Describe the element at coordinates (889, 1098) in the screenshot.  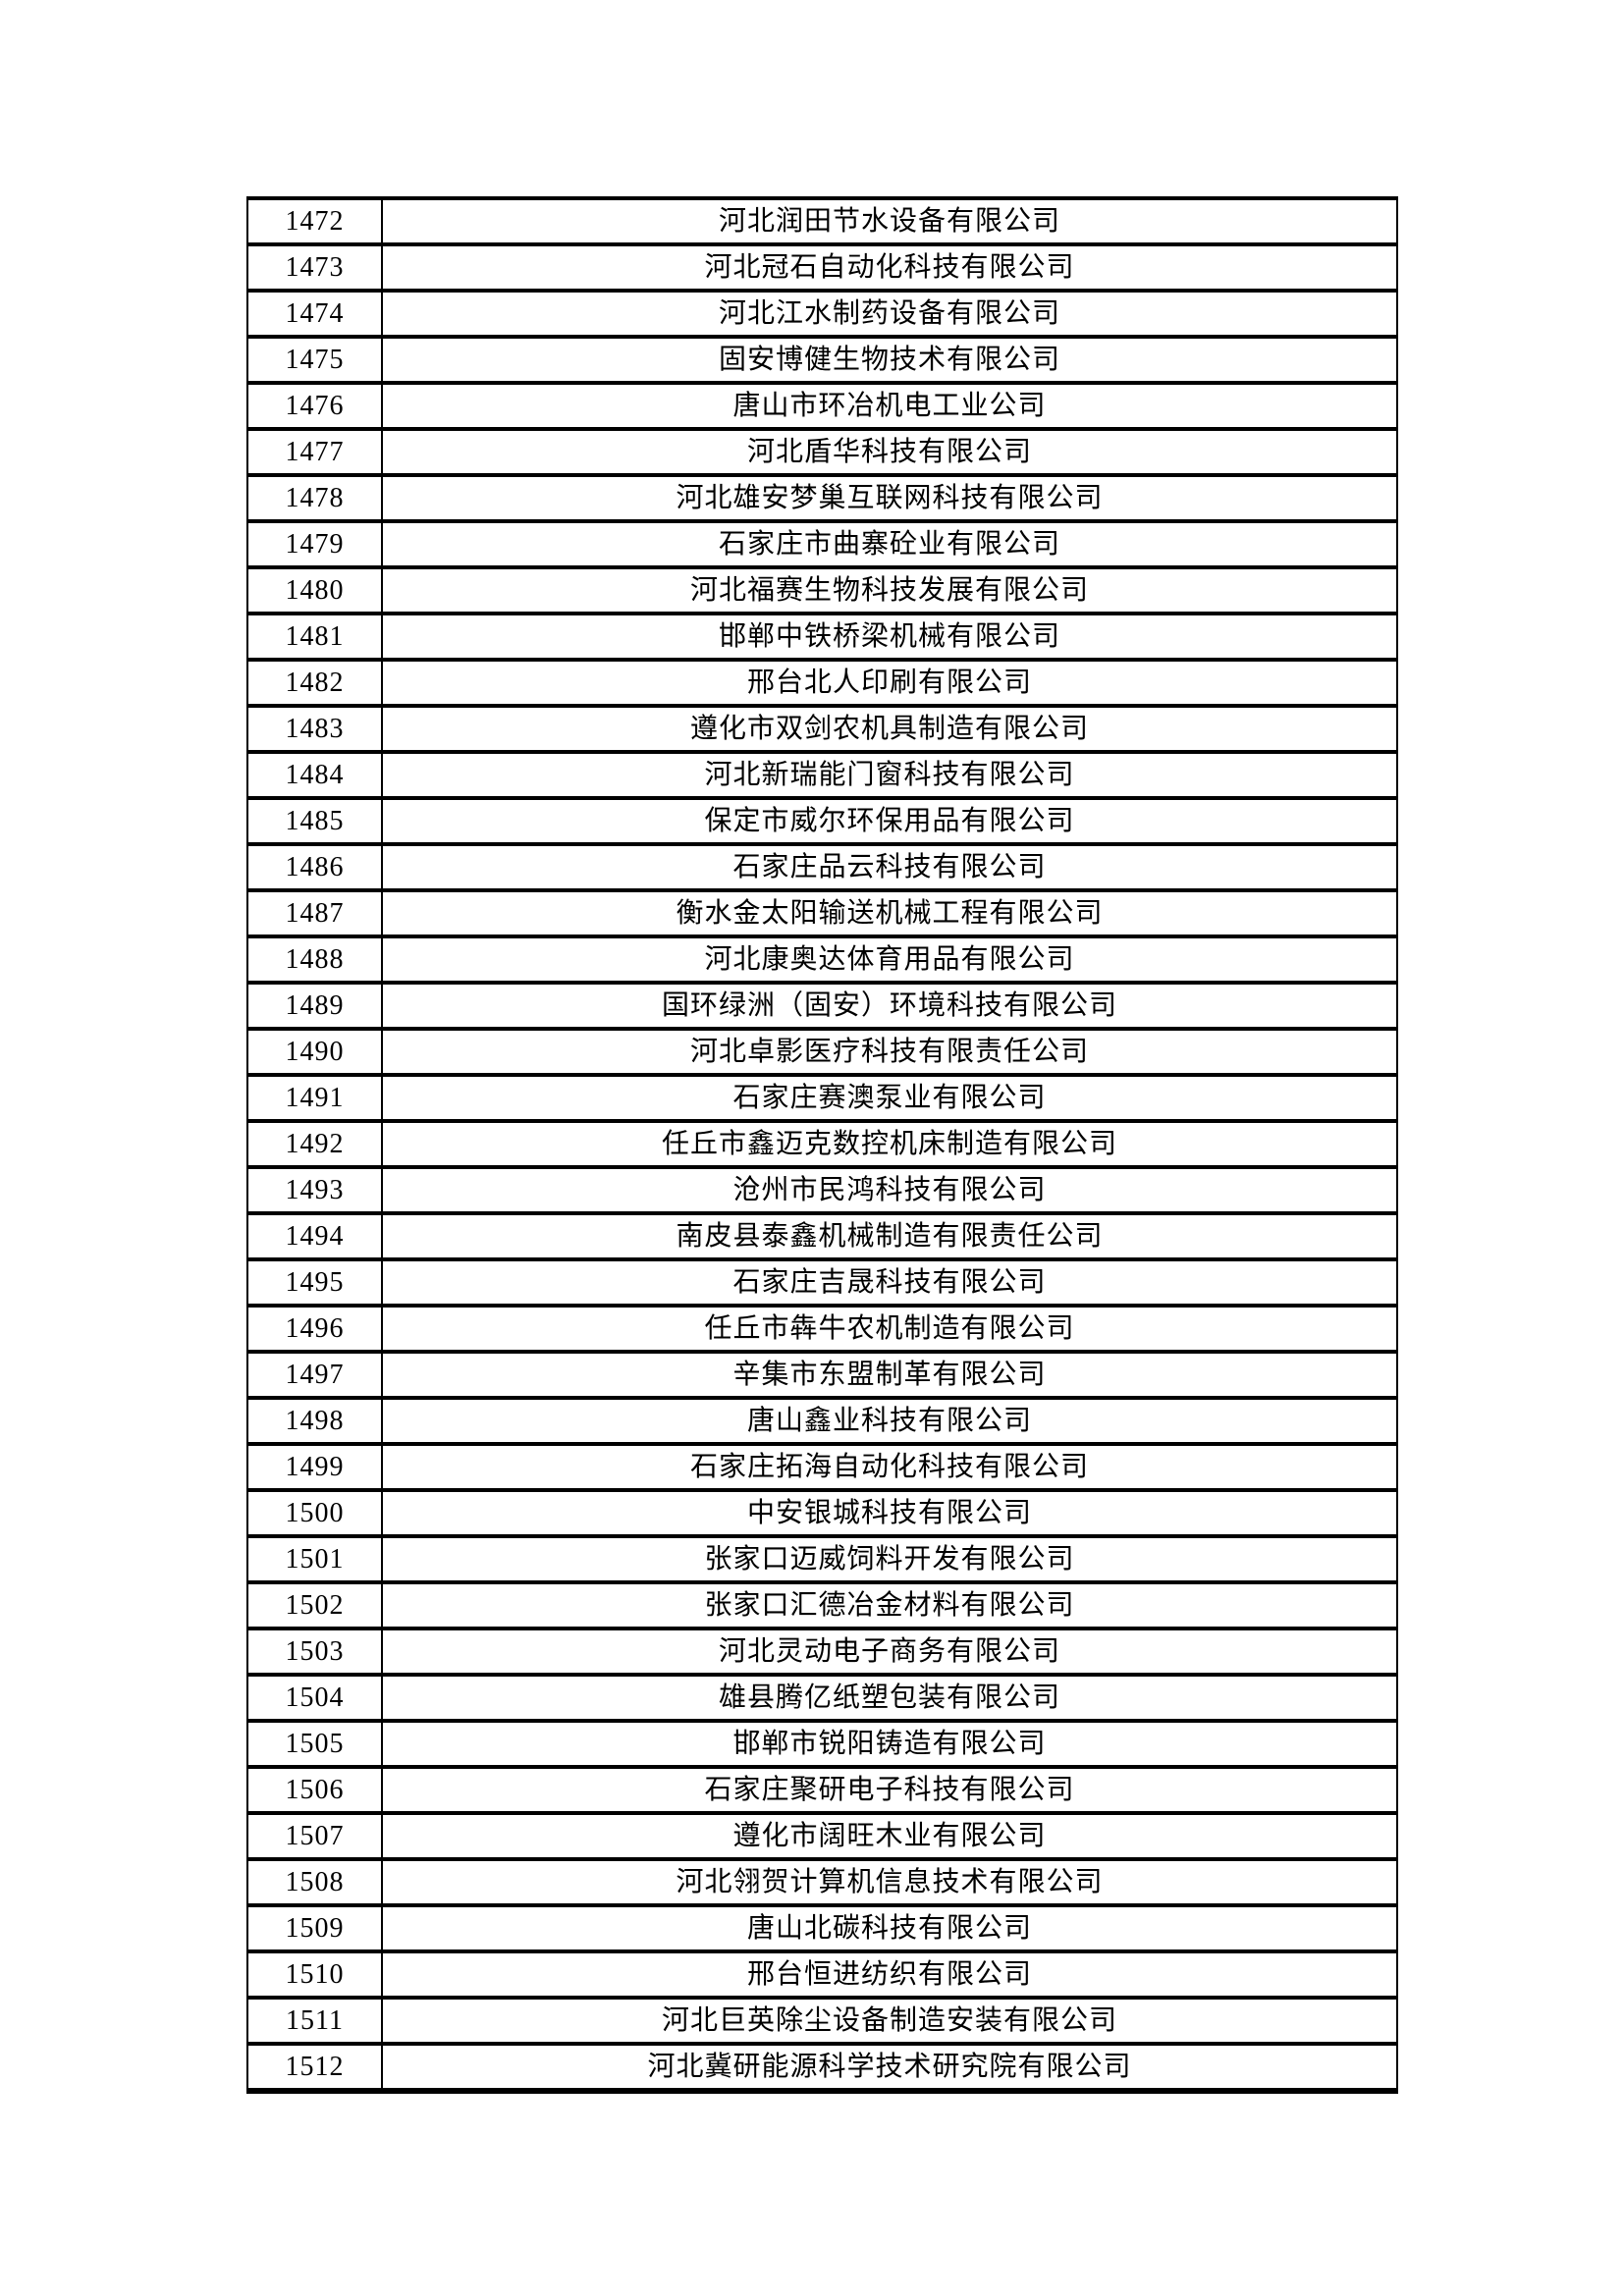
I see `company-name: 石家庄赛澳泵业有限公司` at that location.